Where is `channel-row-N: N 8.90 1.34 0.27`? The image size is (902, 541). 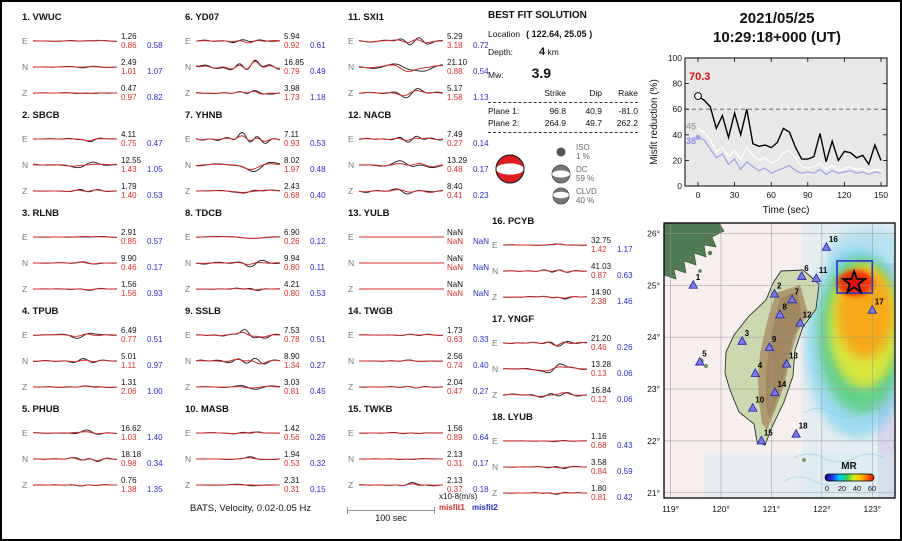 channel-row-N: N 8.90 1.34 0.27 is located at coordinates (264, 361).